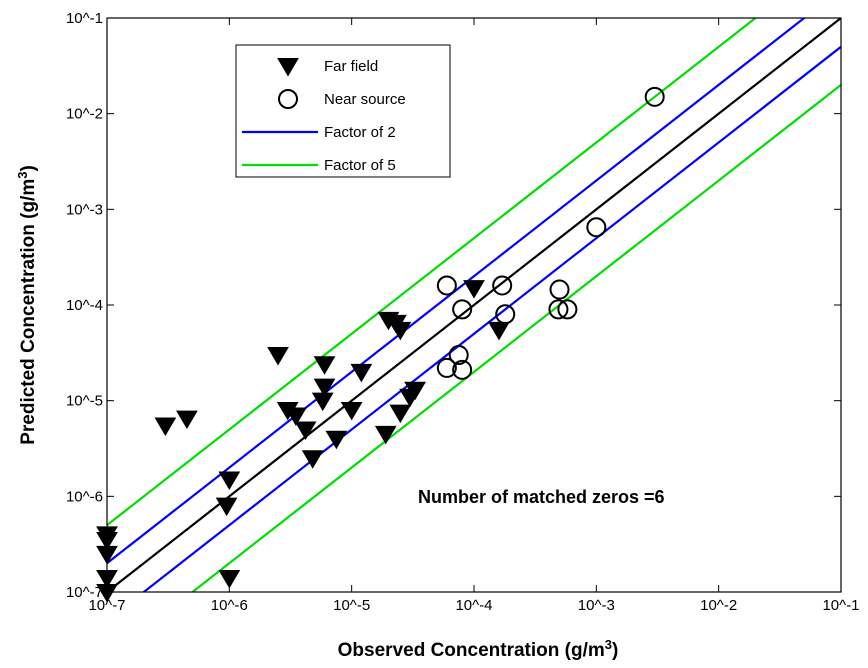 The height and width of the screenshot is (668, 868). Describe the element at coordinates (84, 18) in the screenshot. I see `y-tick-label-6: 10^-1` at that location.